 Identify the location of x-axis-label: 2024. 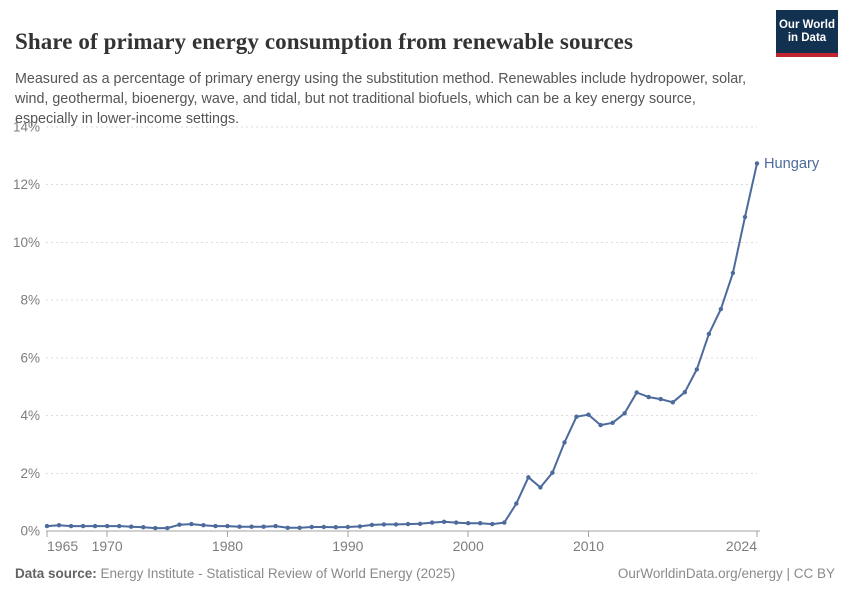
(741, 546).